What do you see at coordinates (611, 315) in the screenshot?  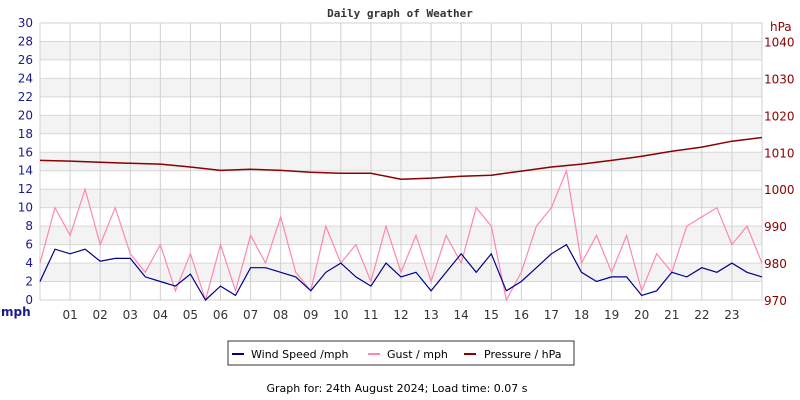 I see `x-tick-label: 19` at bounding box center [611, 315].